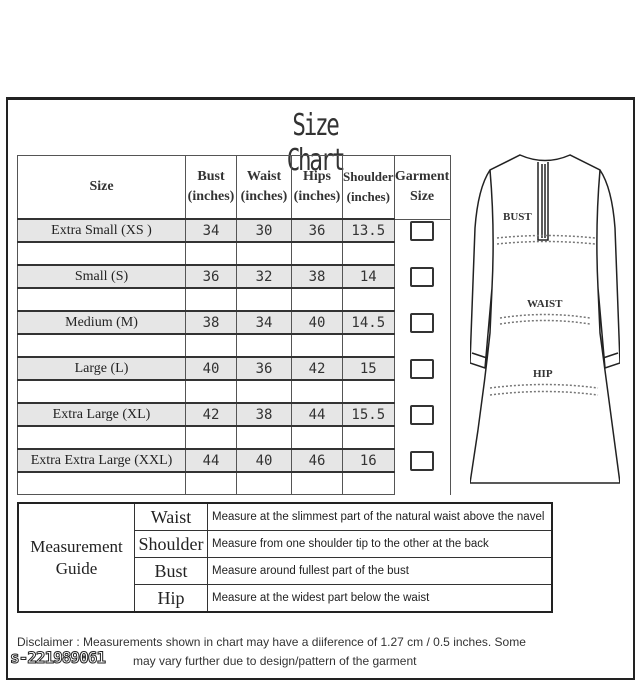 This screenshot has height=681, width=640. I want to click on guide-desc: Measure around fullest part of the bust, so click(380, 571).